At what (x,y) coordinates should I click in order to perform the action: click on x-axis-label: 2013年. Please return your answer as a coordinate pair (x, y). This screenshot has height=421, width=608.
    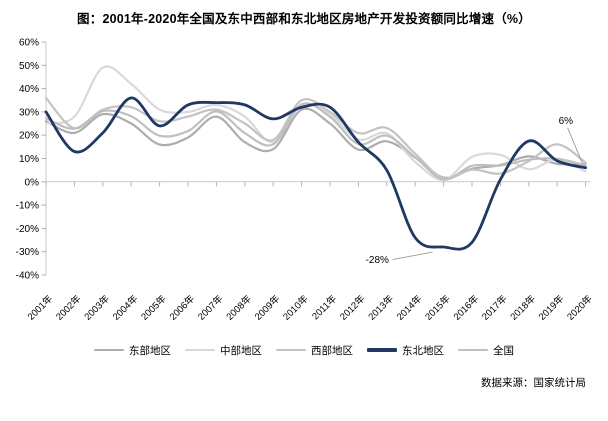
    Looking at the image, I should click on (381, 307).